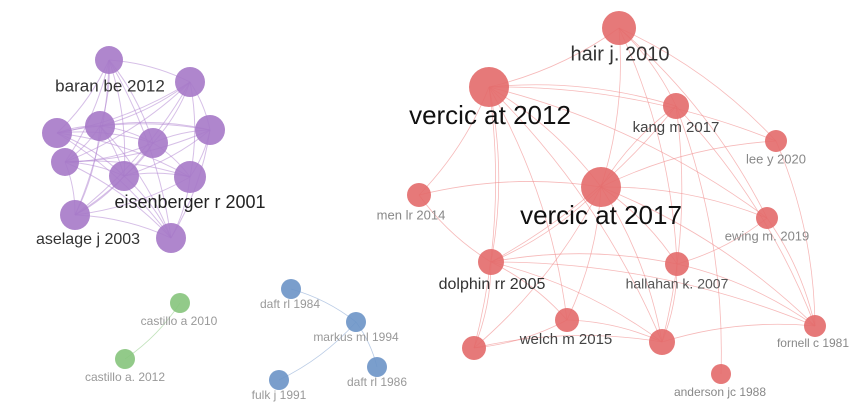  I want to click on node-label: anderson jc 1988, so click(720, 392).